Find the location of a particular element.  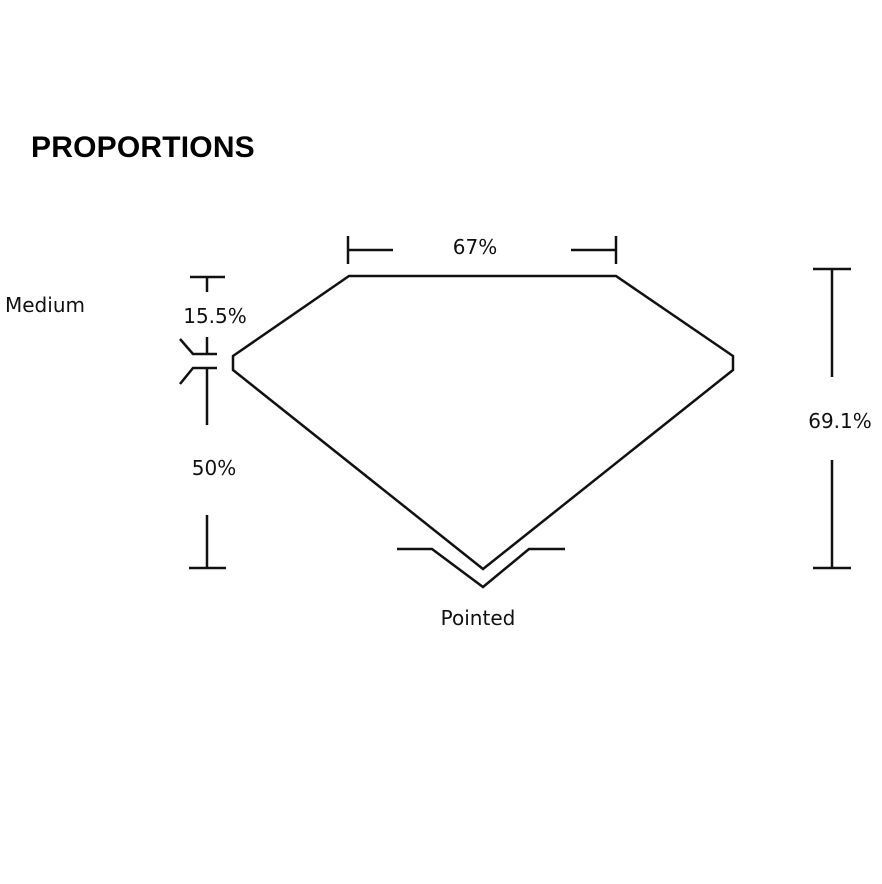

girdle-label: Medium is located at coordinates (45, 305).